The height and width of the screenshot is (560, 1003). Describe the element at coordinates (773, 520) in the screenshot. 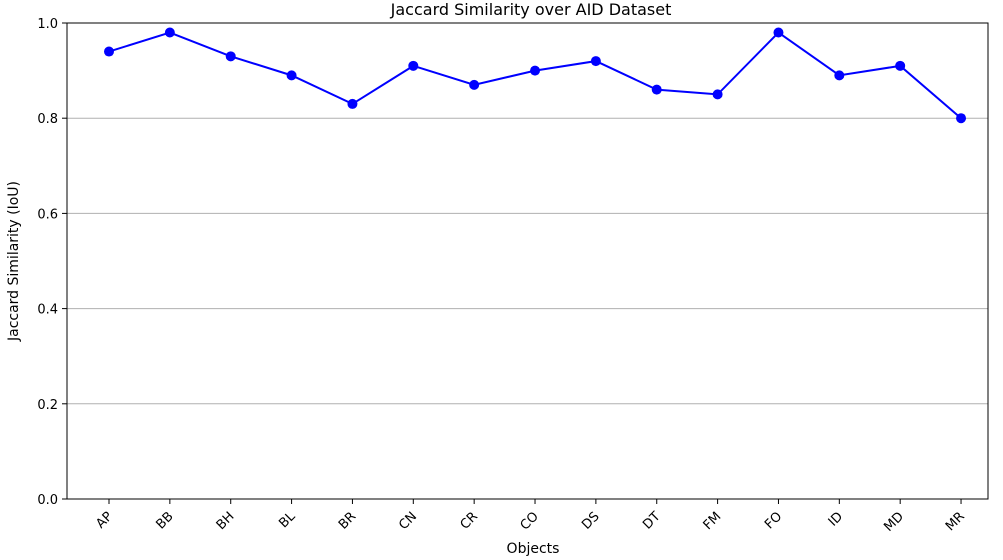

I see `x-tick-label: FO` at that location.